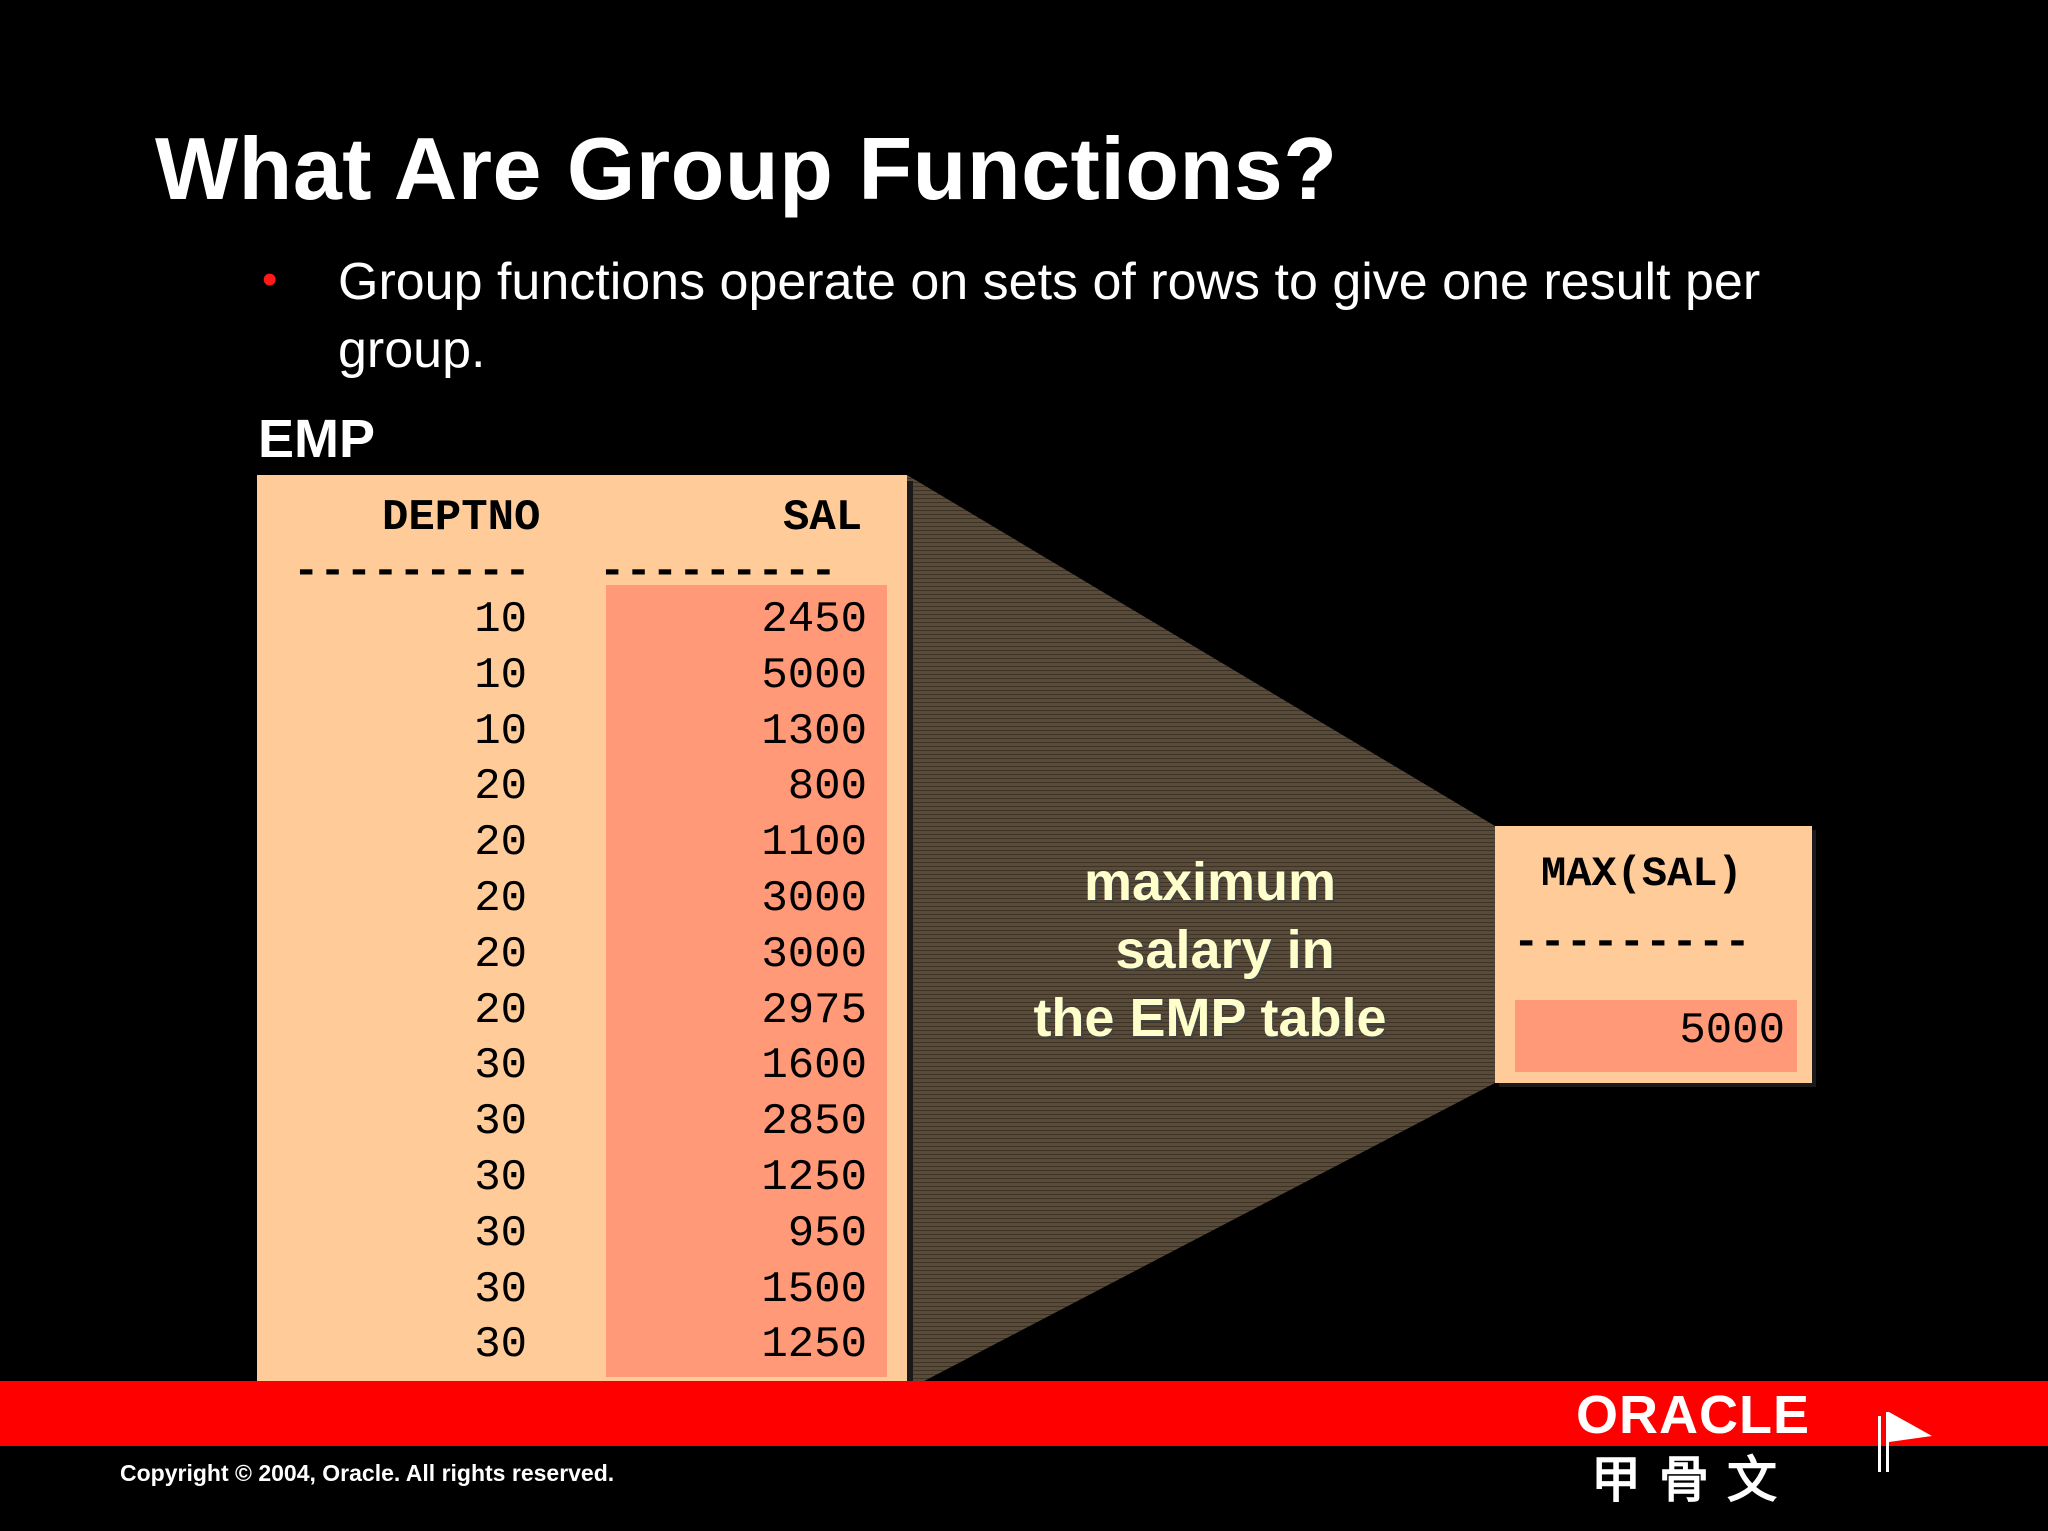 Image resolution: width=2048 pixels, height=1531 pixels. I want to click on sal-cell: 2975, so click(814, 1010).